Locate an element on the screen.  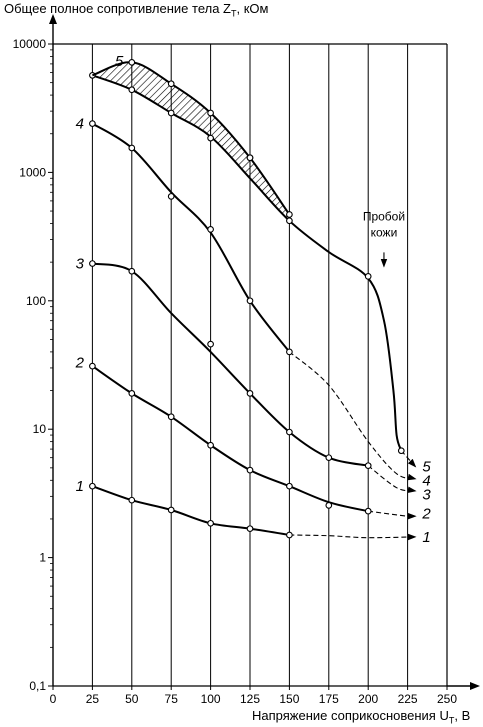
x-axis-arrow is located at coordinates (475, 686).